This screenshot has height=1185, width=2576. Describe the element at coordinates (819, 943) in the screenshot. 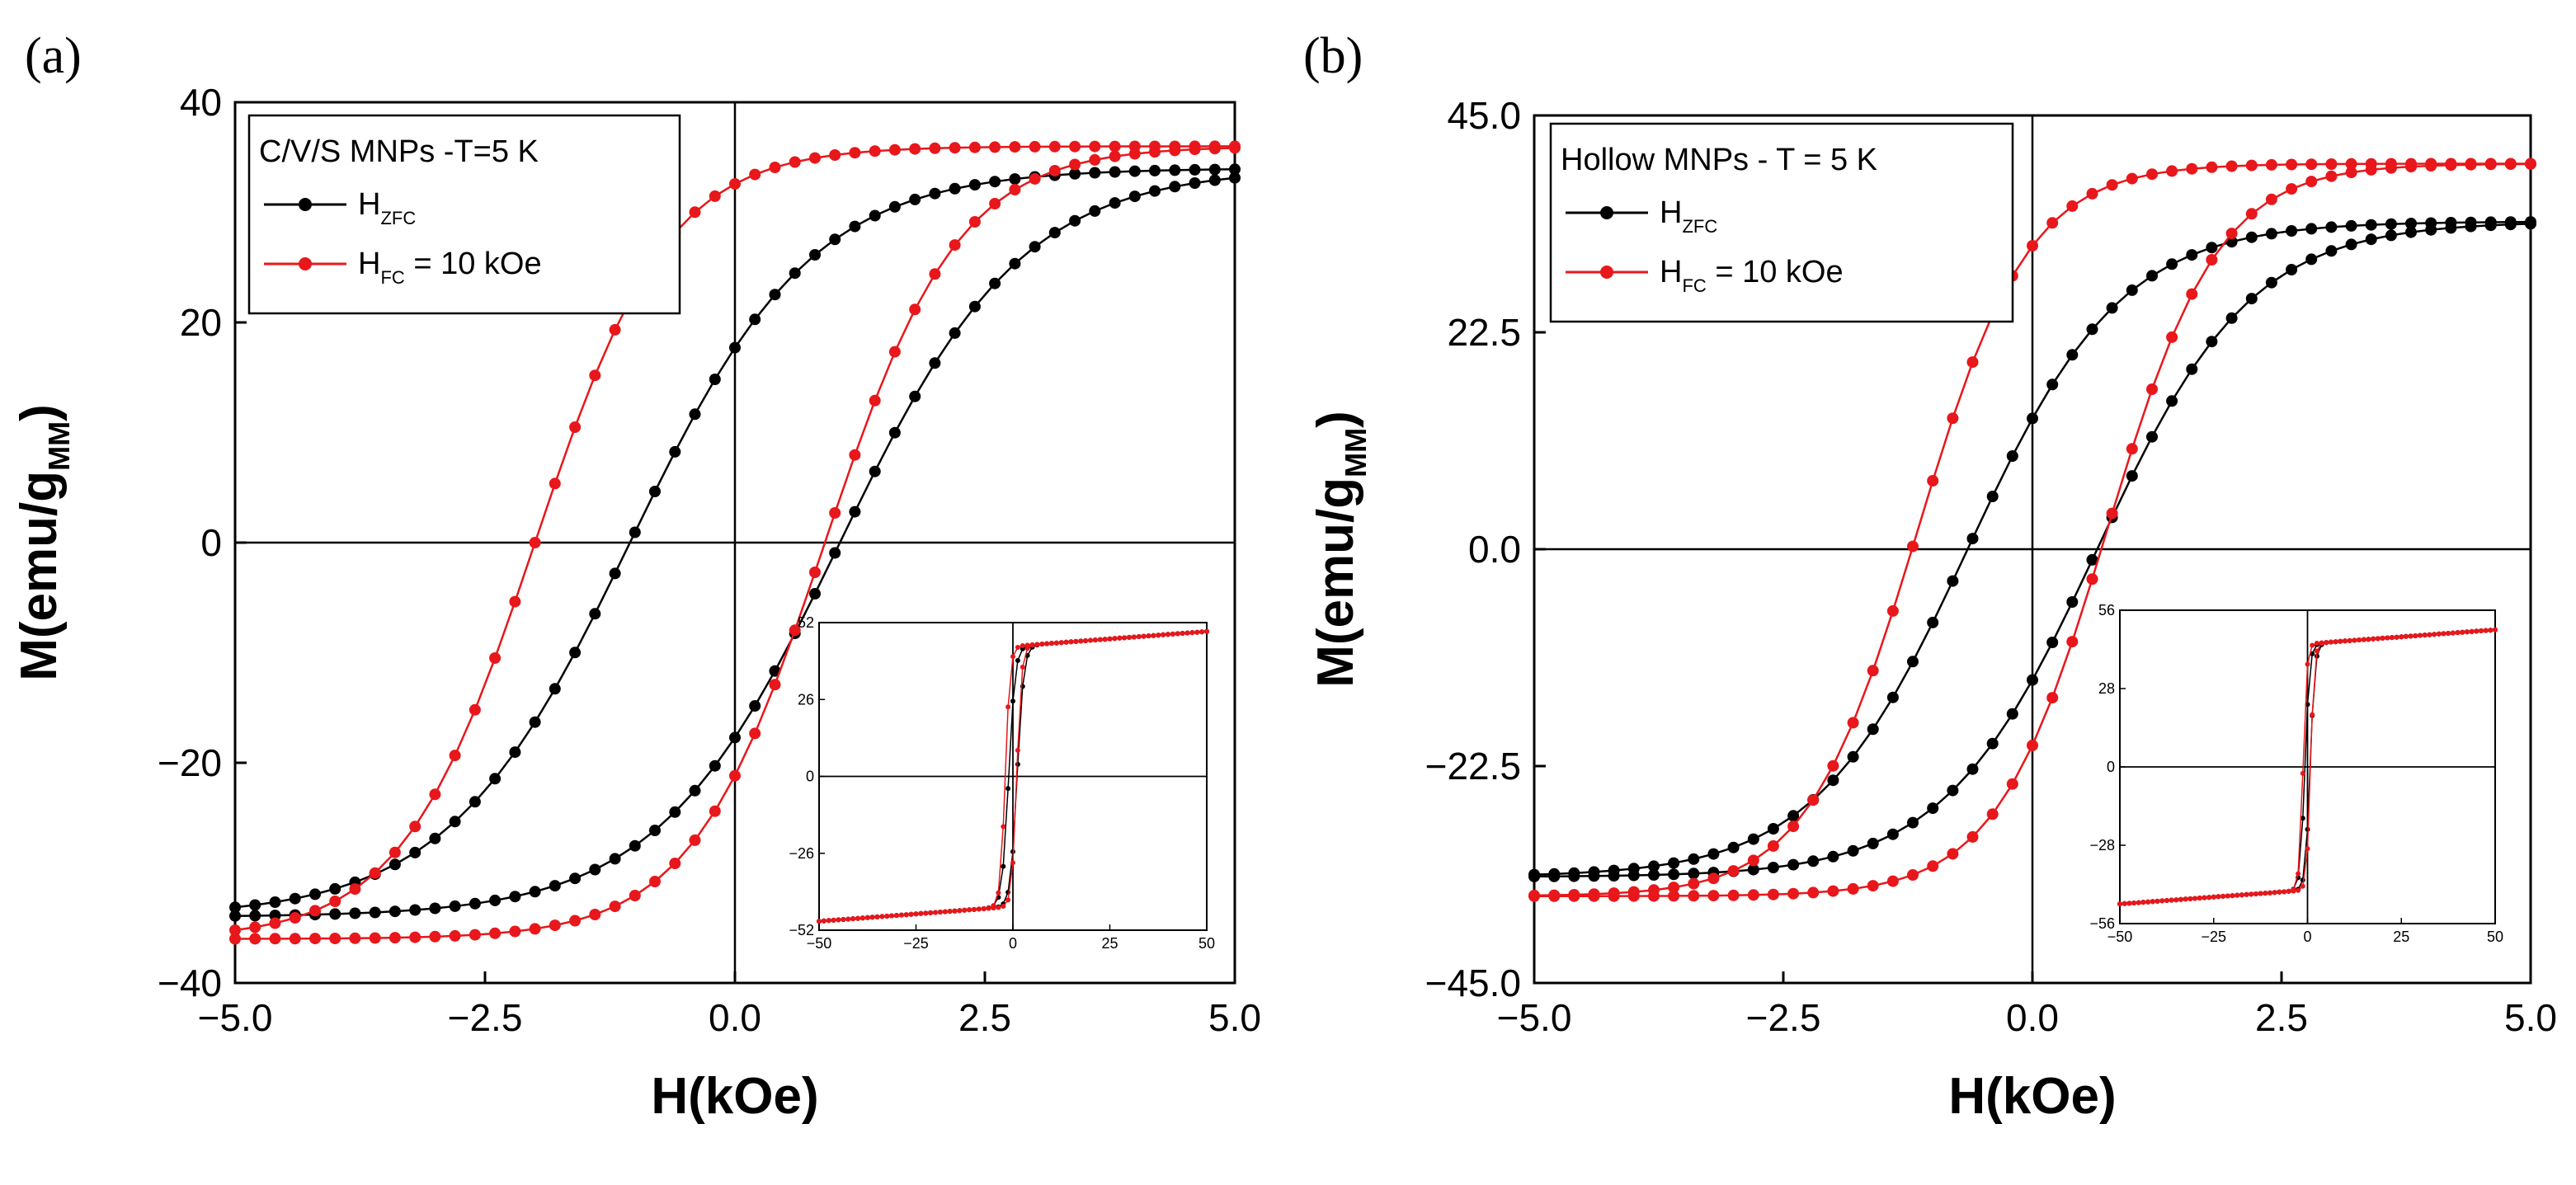

I see `inset-x-tick-label: −50` at that location.